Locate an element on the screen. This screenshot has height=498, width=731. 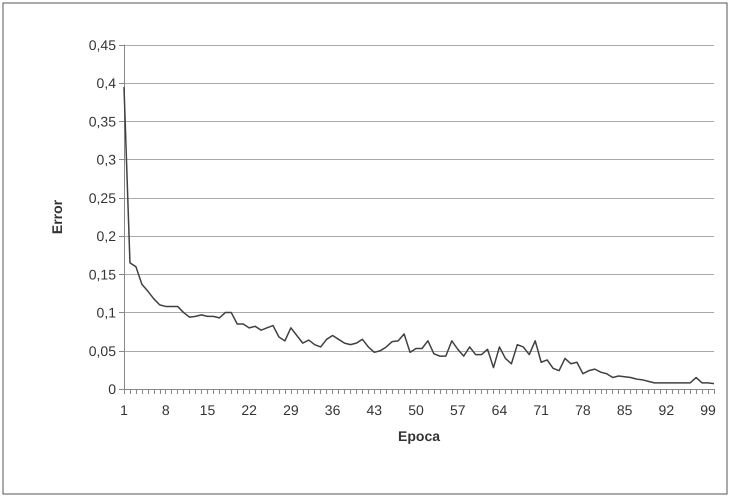
y-tick-label: 0,15 is located at coordinates (102, 274).